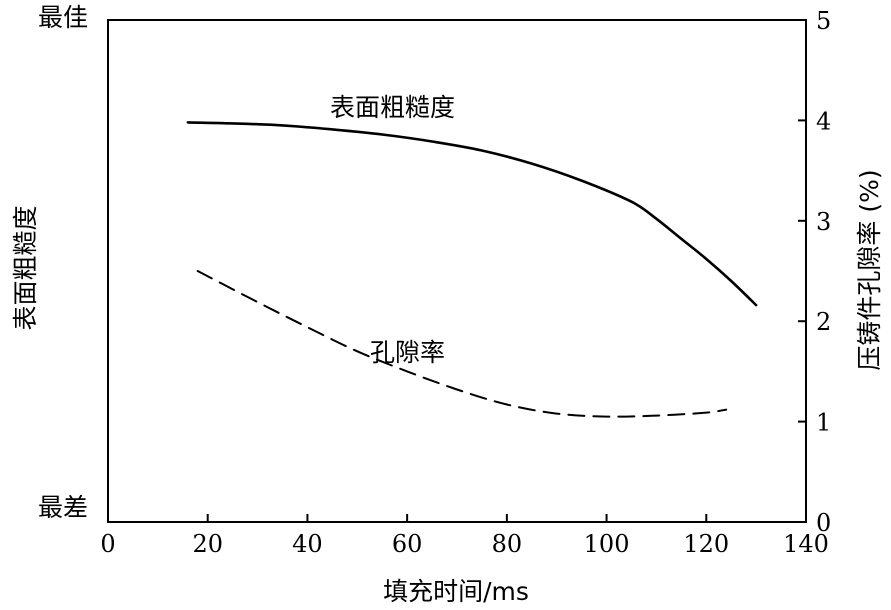  Describe the element at coordinates (823, 222) in the screenshot. I see `right-tick-label: 3` at that location.